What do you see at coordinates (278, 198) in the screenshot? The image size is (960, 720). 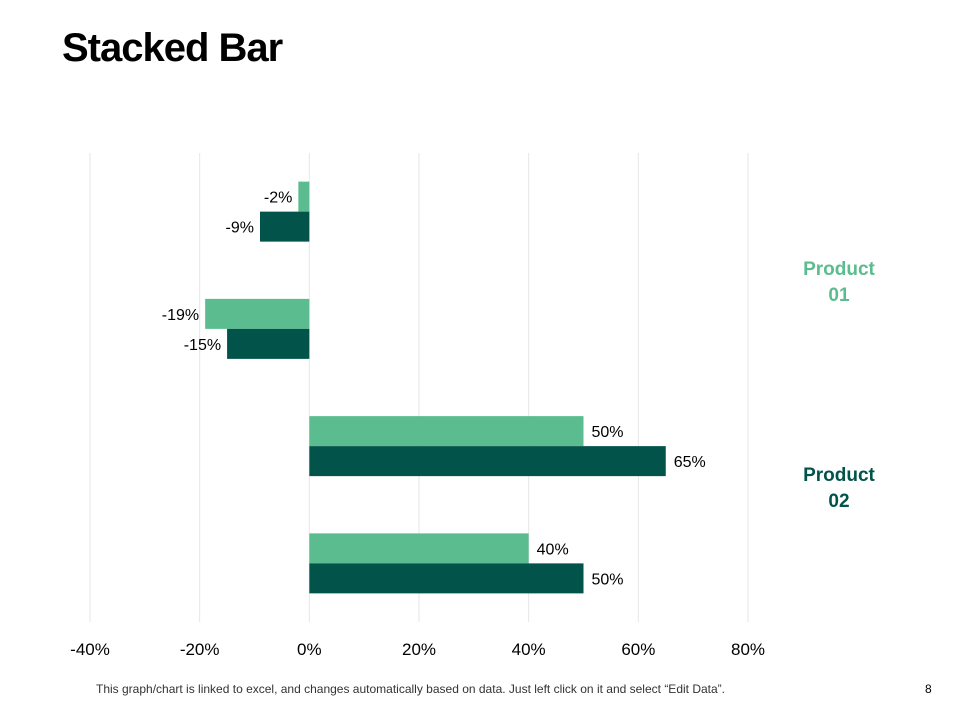 I see `data-label: -2%` at bounding box center [278, 198].